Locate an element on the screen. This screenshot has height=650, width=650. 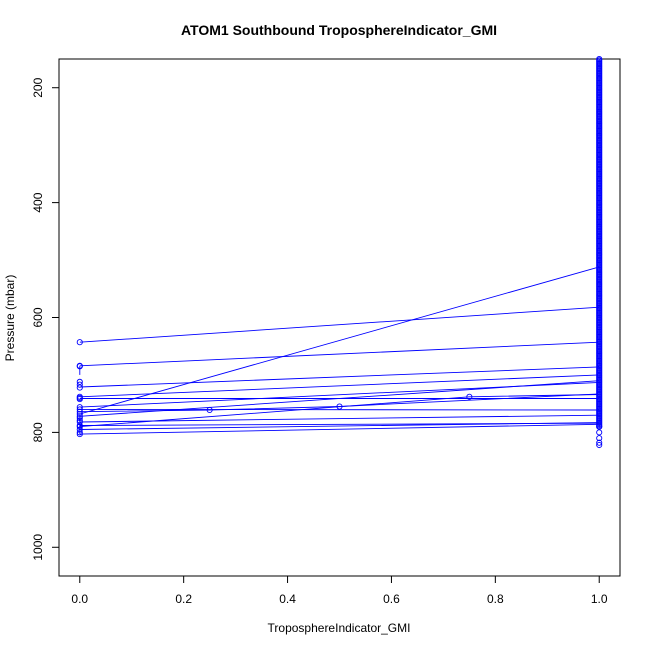
x-tick-label: 0.2 is located at coordinates (183, 599).